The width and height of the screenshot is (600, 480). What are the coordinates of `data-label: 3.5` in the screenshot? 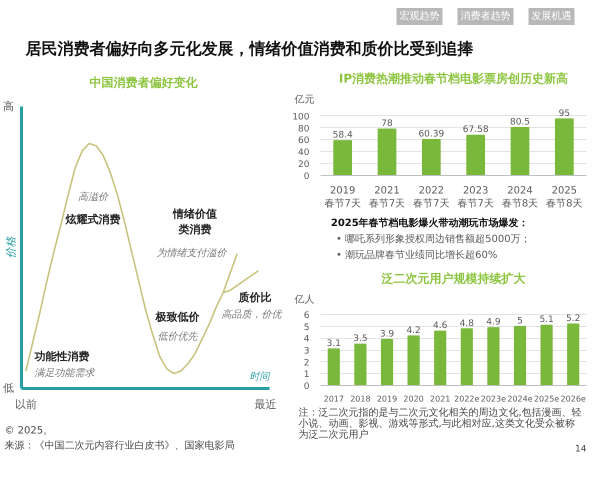 It's located at (360, 339).